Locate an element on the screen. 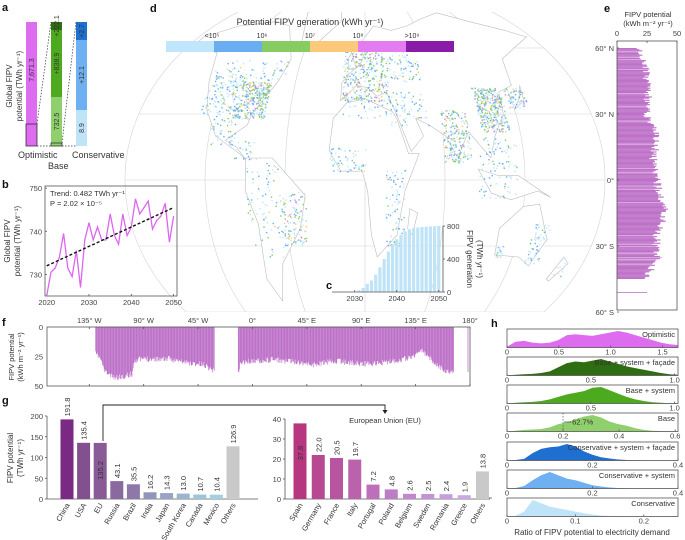  panel-title: (kWh m⁻² yr⁻¹) is located at coordinates (648, 23).